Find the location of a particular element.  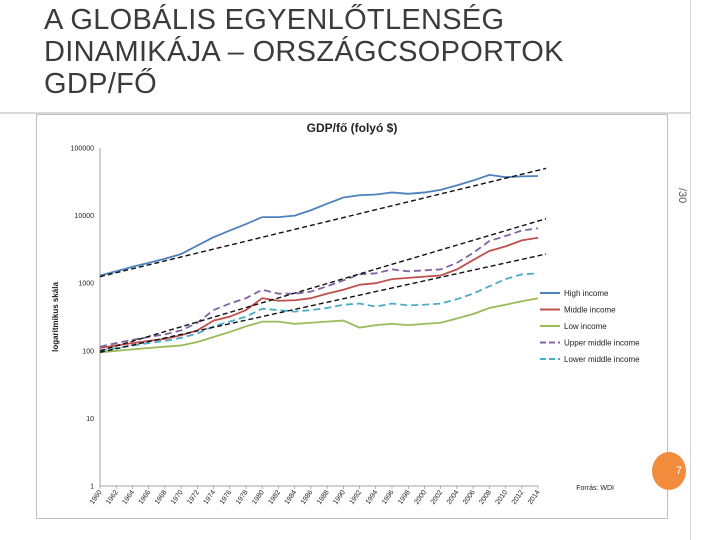

x-tick-label: 1974 is located at coordinates (210, 497).